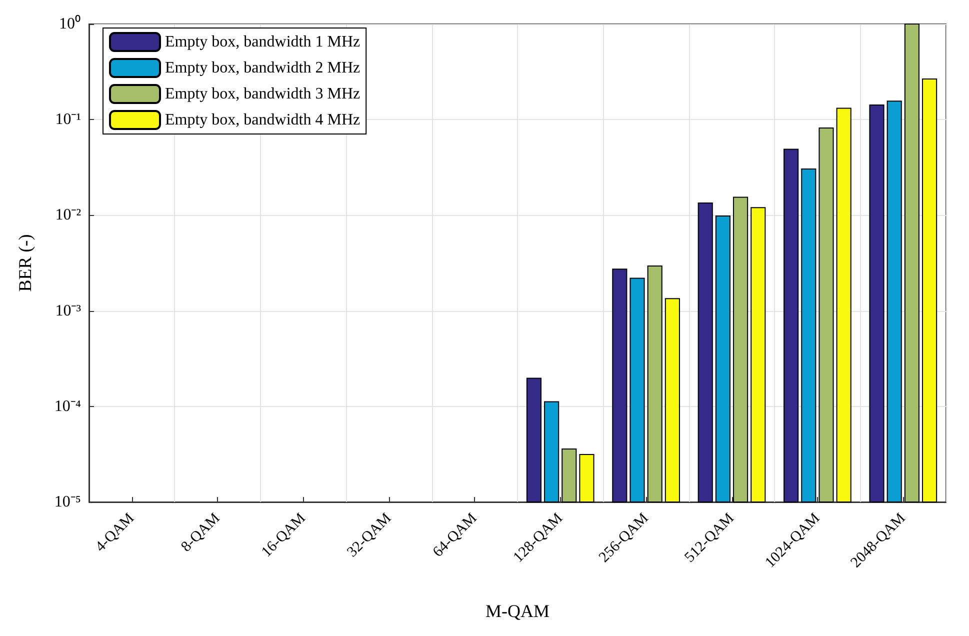 The width and height of the screenshot is (969, 636). I want to click on legend-label: Empty box, bandwidth 4 MHz, so click(262, 120).